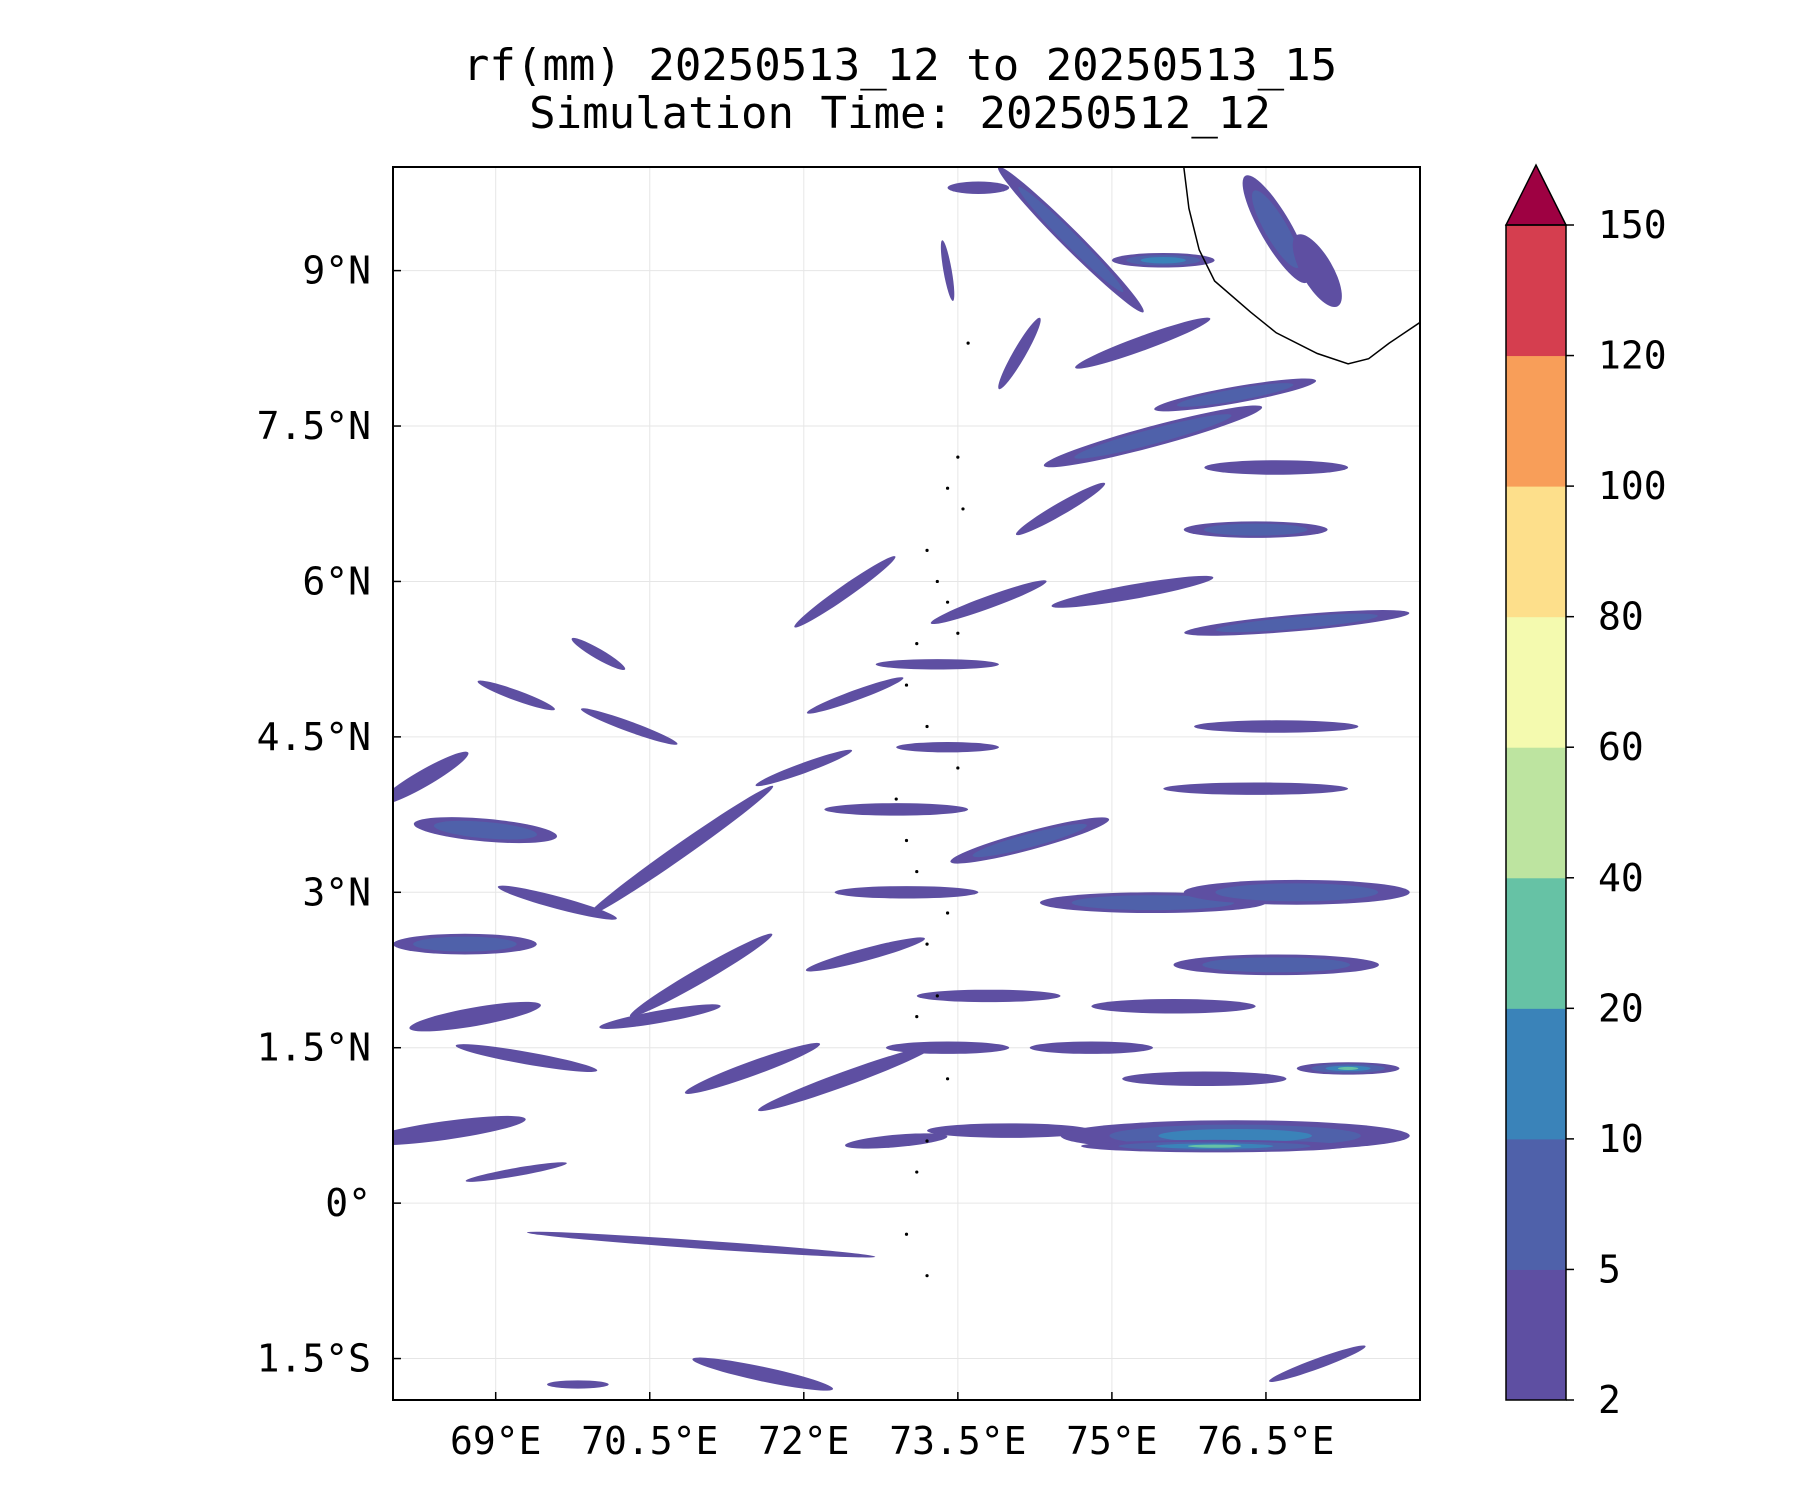  I want to click on chart-title: rf(mm) 20250513_12 to 20250513_15, so click(900, 65).